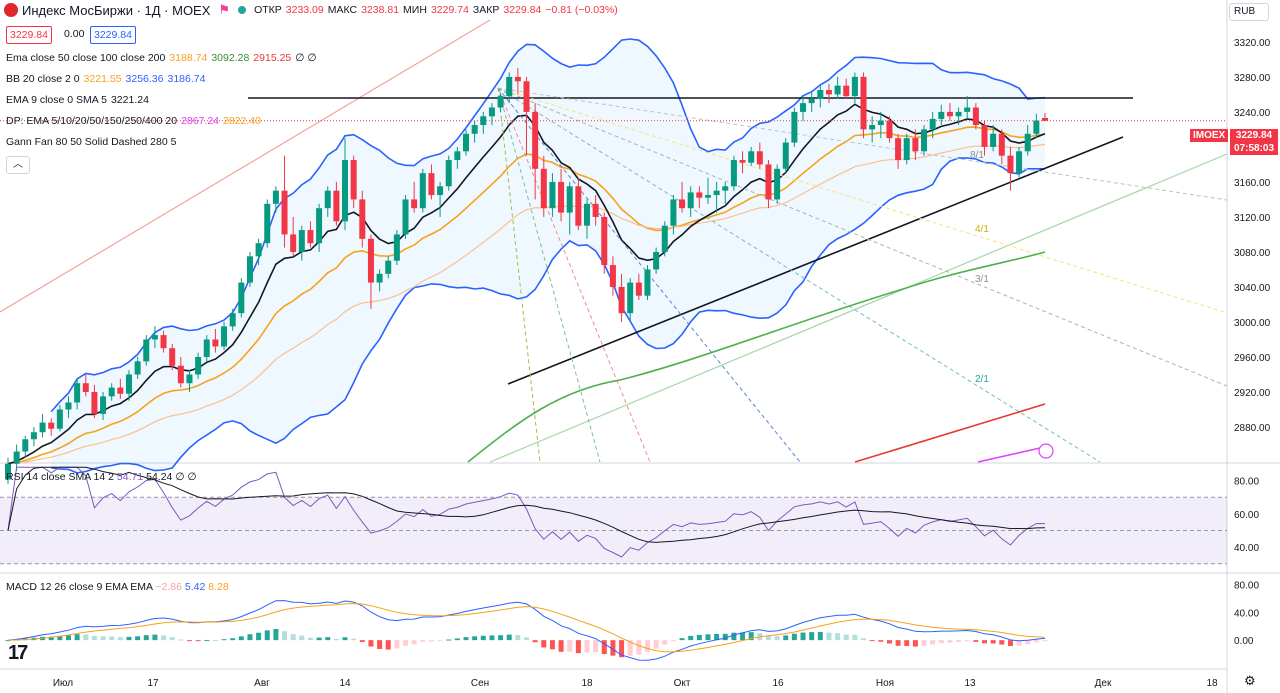 The image size is (1280, 693). Describe the element at coordinates (1249, 12) in the screenshot. I see `currency-selector: RUB` at that location.